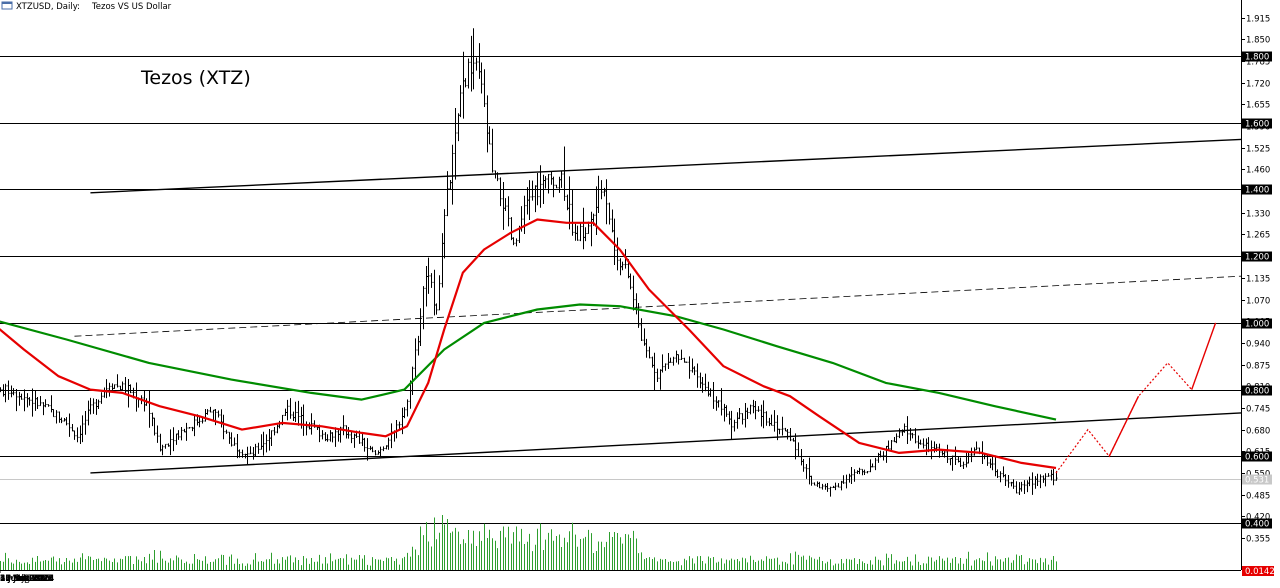 The image size is (1280, 588). What do you see at coordinates (1258, 20) in the screenshot?
I see `y-tick-label: 1.915` at bounding box center [1258, 20].